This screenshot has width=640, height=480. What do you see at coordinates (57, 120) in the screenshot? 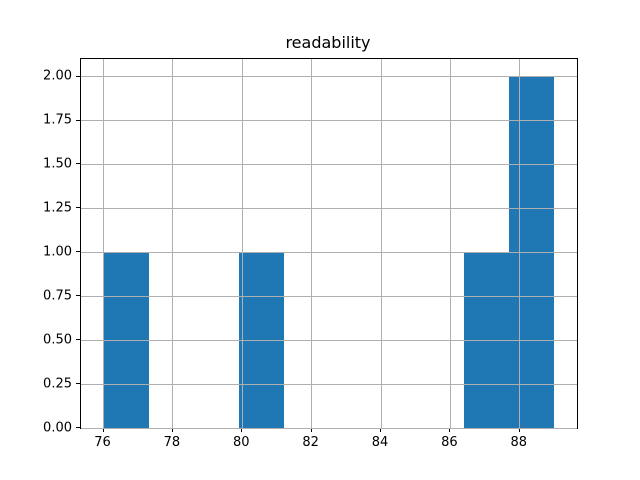
I see `y-tick-label: 1.75` at bounding box center [57, 120].